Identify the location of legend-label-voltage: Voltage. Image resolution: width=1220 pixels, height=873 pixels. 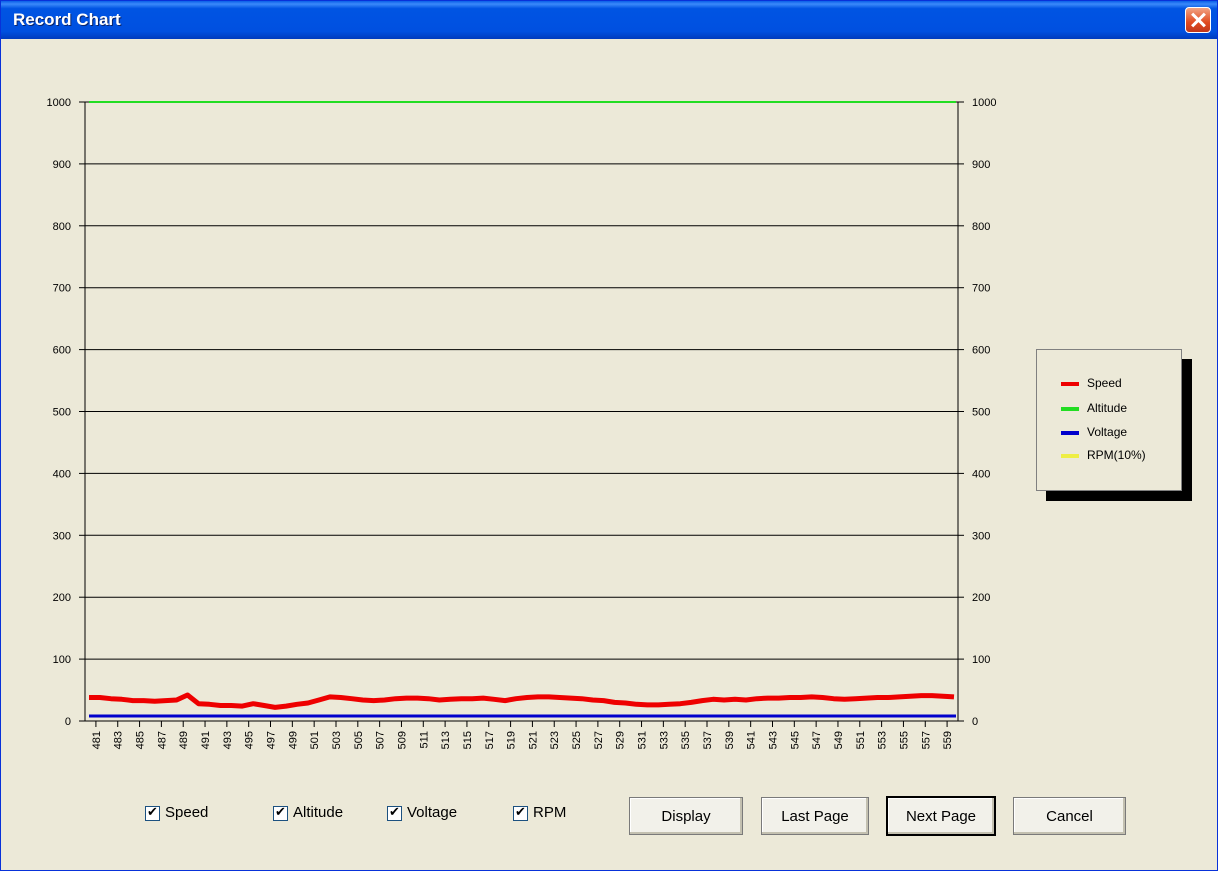
(1107, 432).